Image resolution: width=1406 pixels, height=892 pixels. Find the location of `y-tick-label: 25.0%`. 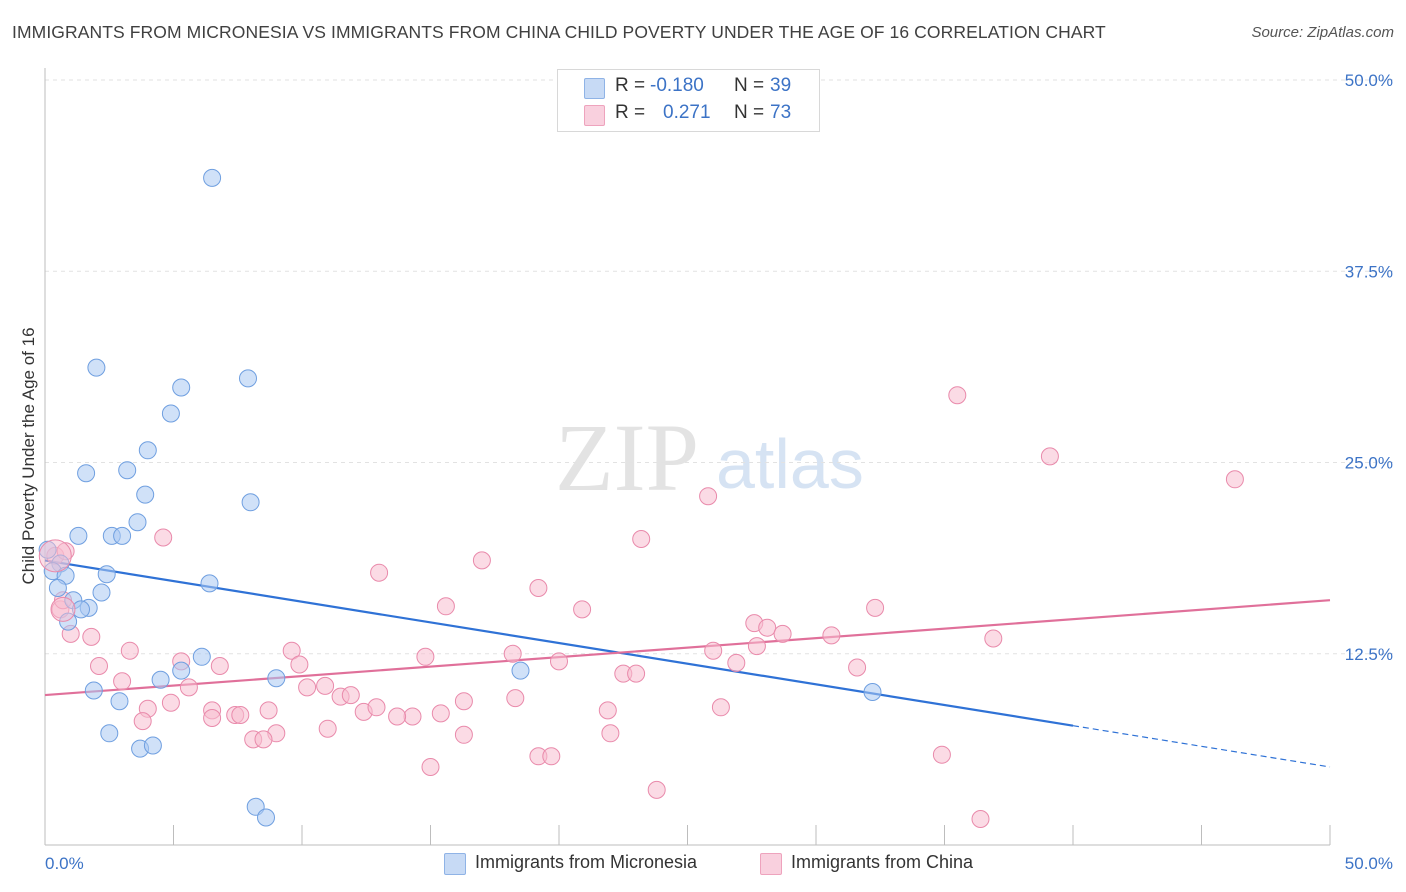

y-tick-label: 25.0% is located at coordinates (1369, 463).